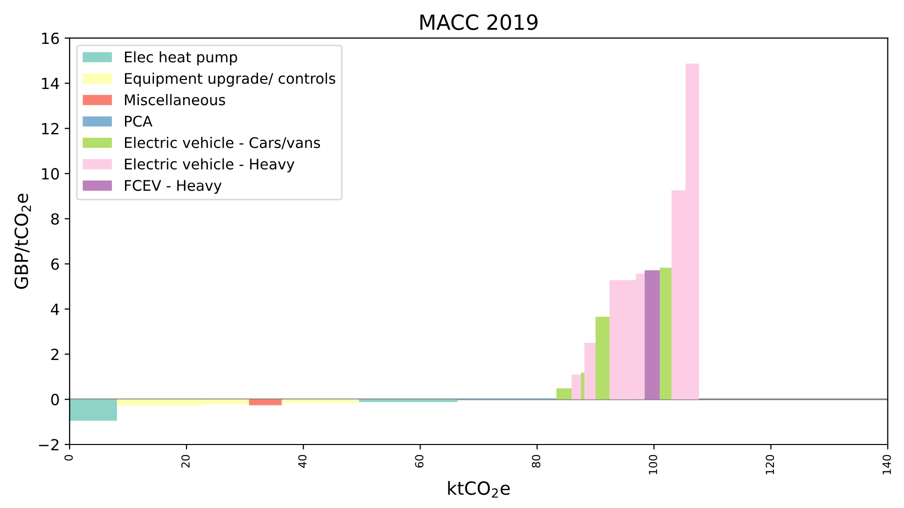 This screenshot has width=904, height=508. Describe the element at coordinates (185, 461) in the screenshot. I see `x-tick-label: 20` at that location.